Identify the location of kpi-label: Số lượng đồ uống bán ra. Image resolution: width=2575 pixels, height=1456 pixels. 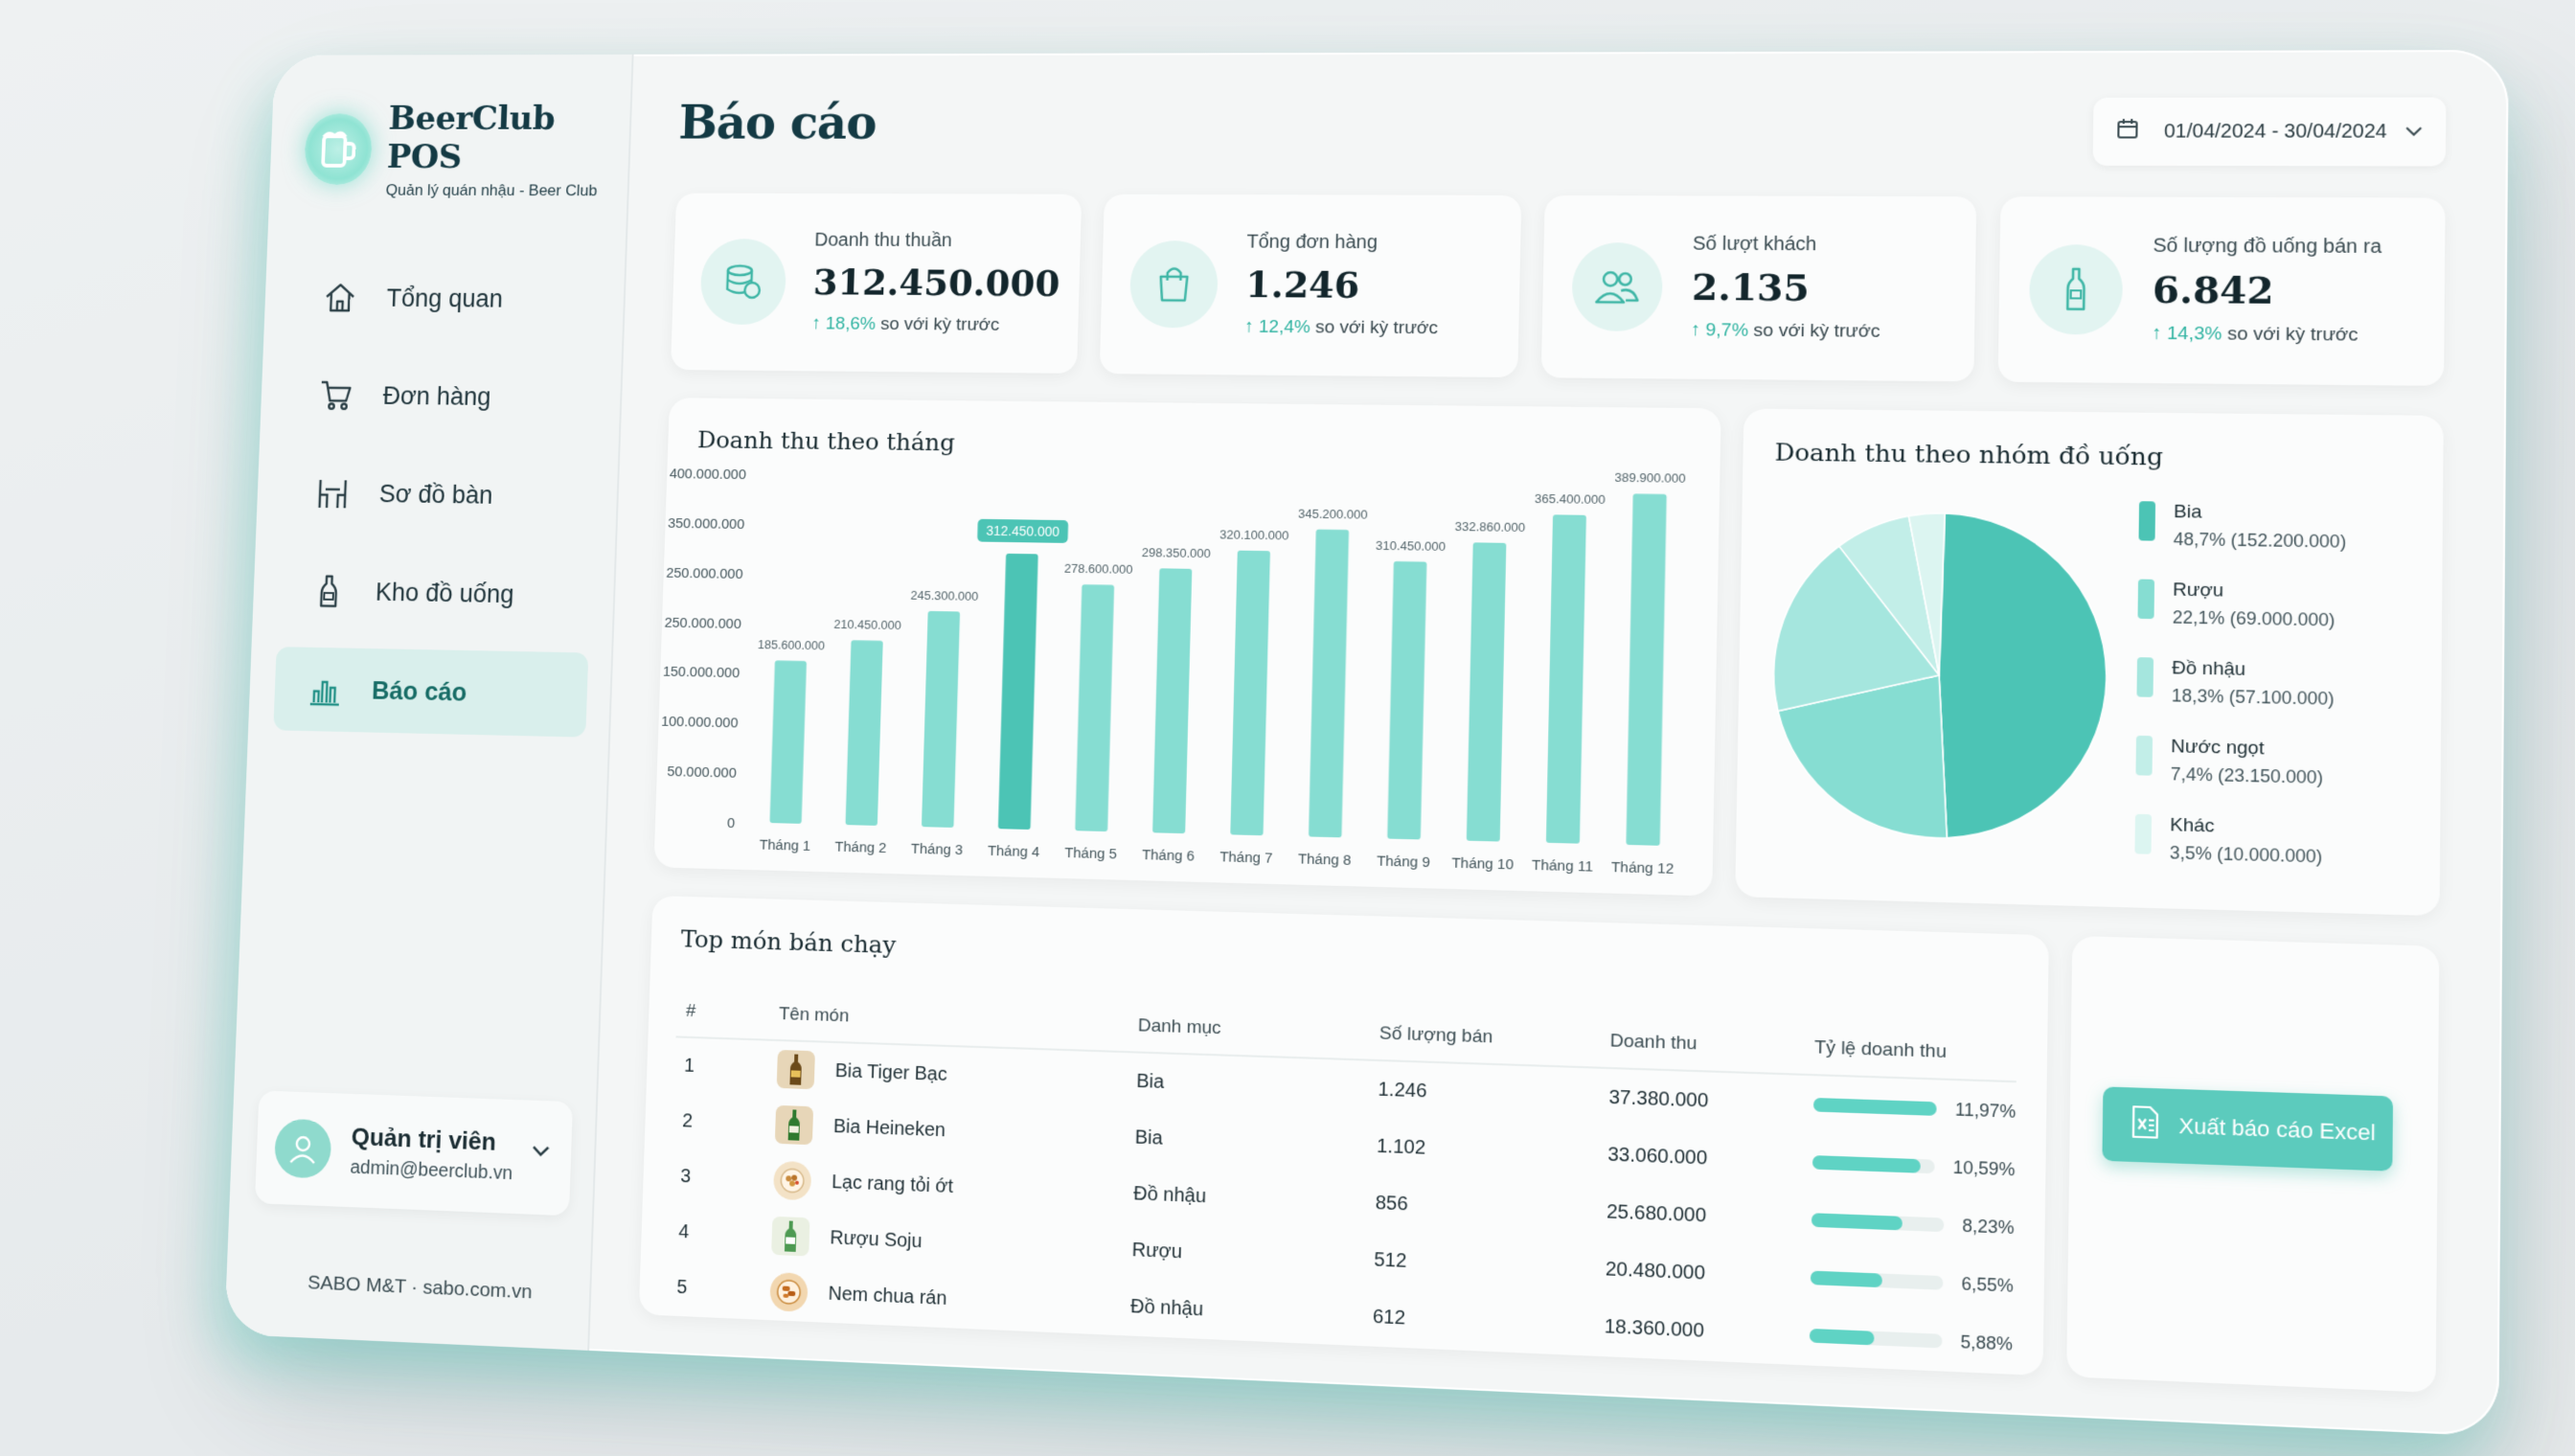
(2267, 247).